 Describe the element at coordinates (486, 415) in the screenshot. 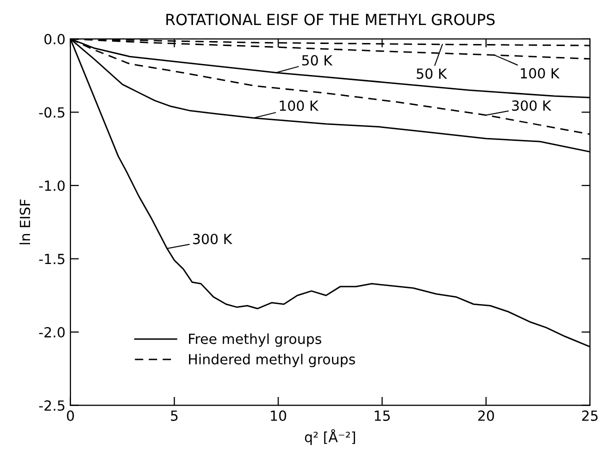

I see `x-tick-label: 20` at that location.